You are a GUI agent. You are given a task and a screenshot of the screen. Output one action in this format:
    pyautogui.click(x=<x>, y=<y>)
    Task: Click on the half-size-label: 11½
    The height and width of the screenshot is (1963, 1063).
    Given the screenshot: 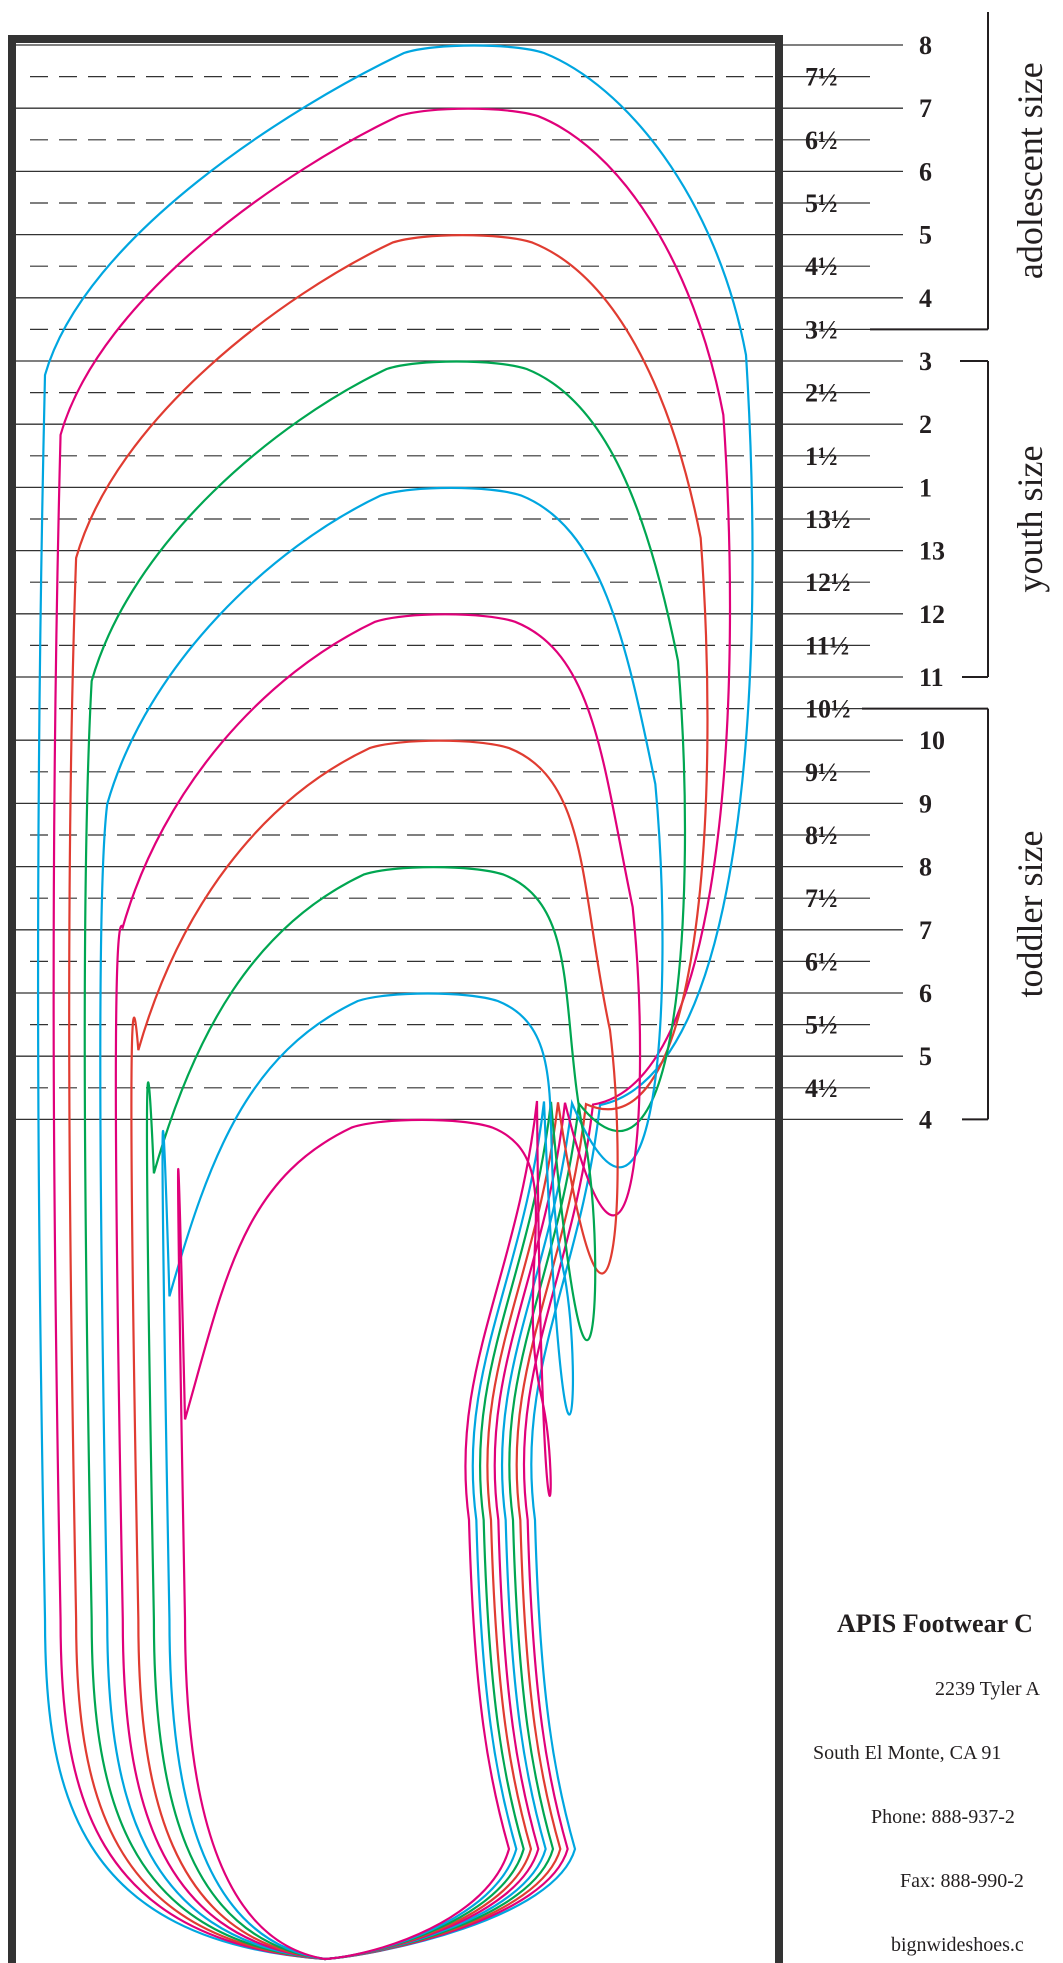 What is the action you would take?
    pyautogui.click(x=827, y=645)
    